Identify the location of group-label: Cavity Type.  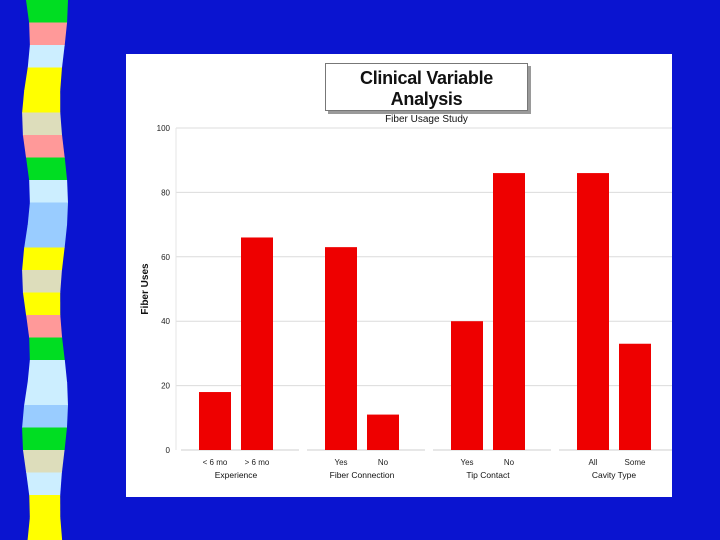
(614, 475).